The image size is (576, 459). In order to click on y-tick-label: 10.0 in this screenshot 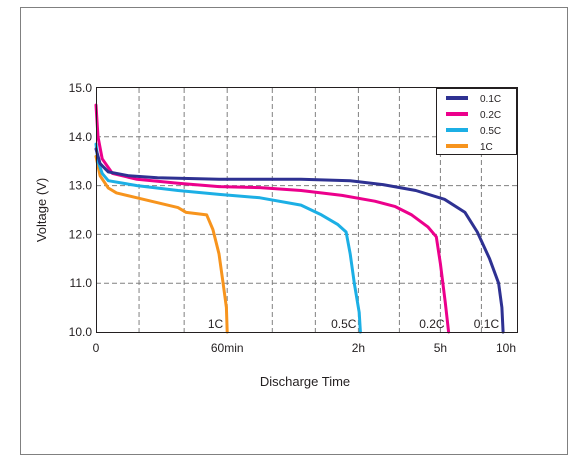, I will do `click(81, 332)`.